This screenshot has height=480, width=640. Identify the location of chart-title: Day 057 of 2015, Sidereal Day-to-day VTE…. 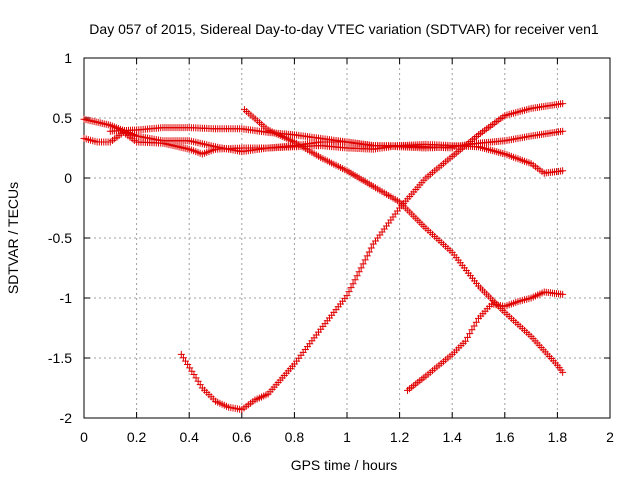
(344, 29).